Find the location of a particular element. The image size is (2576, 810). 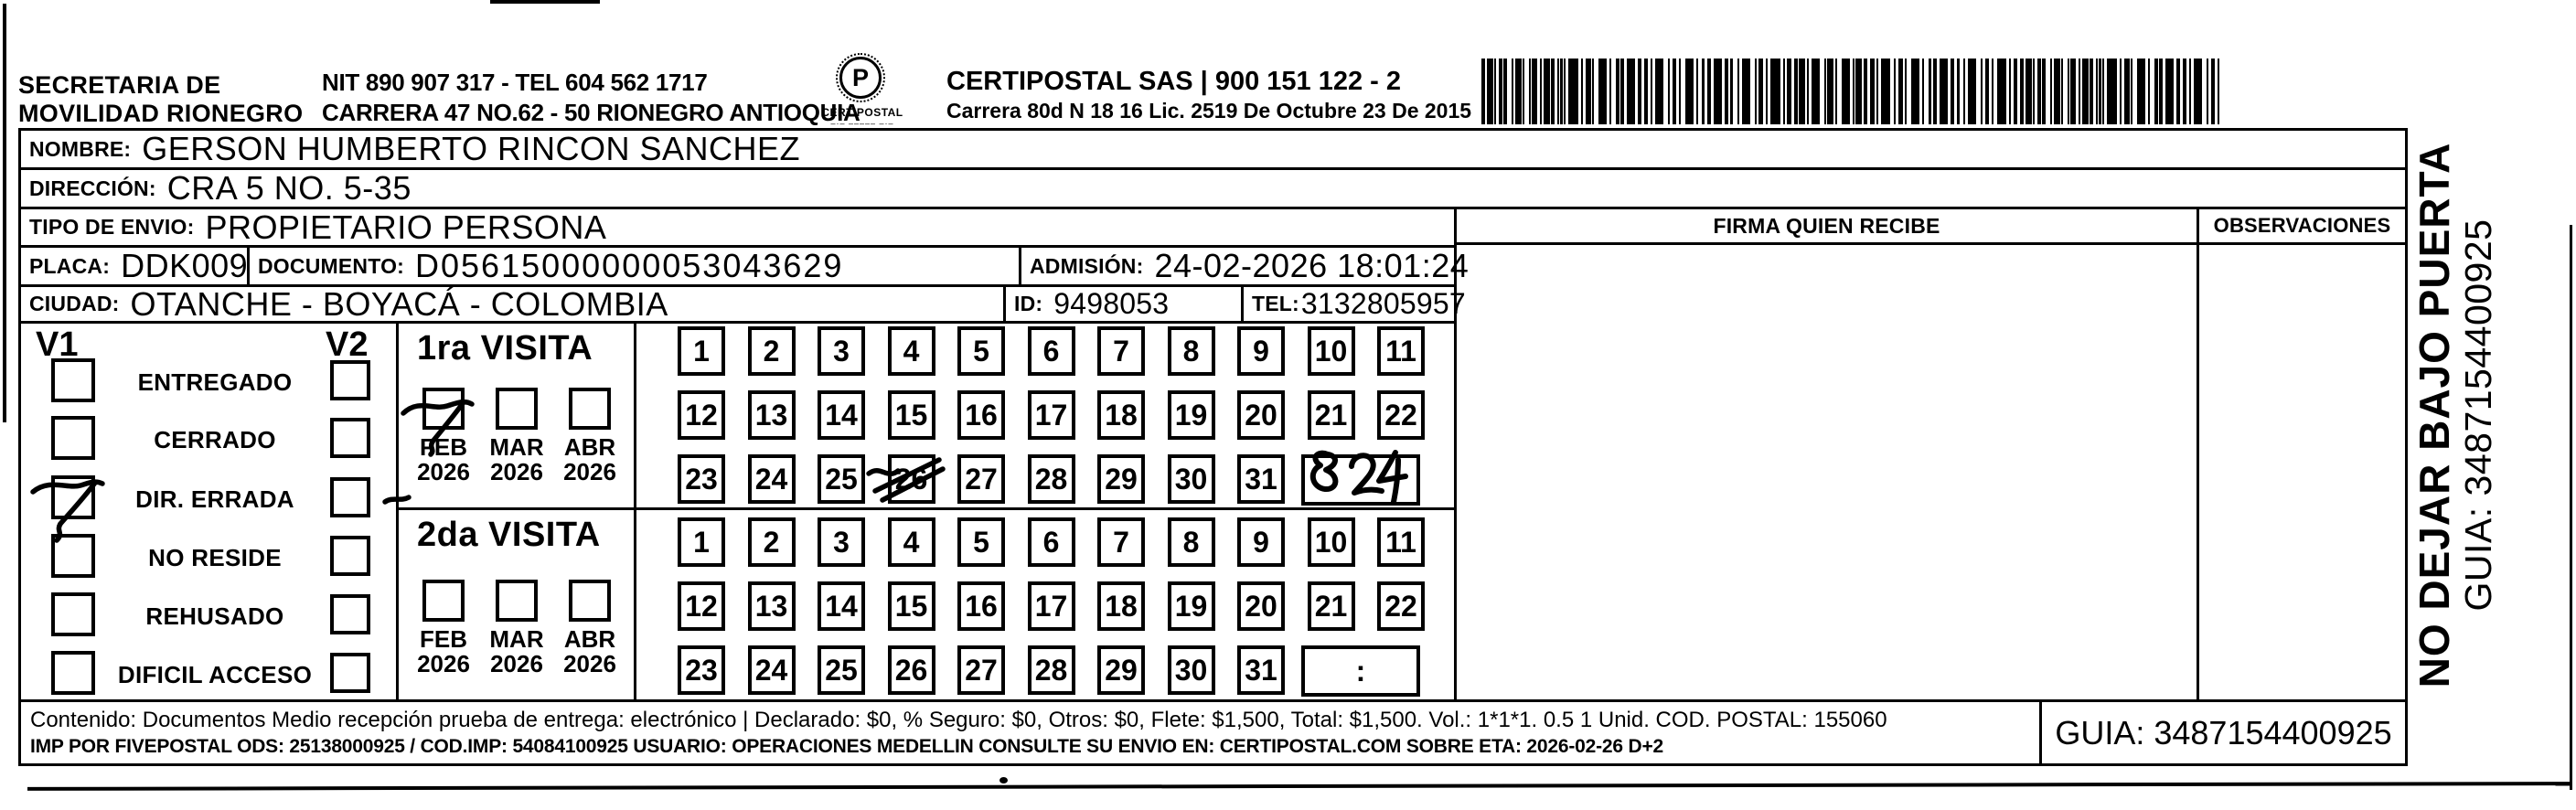

first-visit-month-col-mar: MAR 2026 is located at coordinates (516, 437).